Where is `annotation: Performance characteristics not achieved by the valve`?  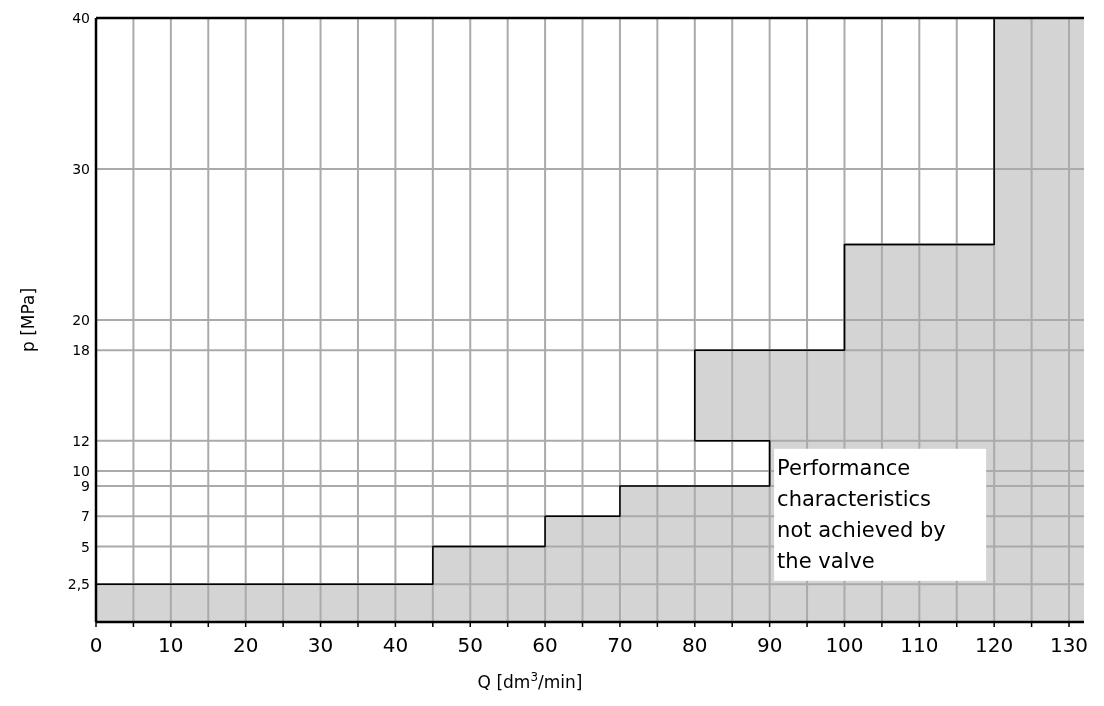 annotation: Performance characteristics not achieved by the valve is located at coordinates (861, 514).